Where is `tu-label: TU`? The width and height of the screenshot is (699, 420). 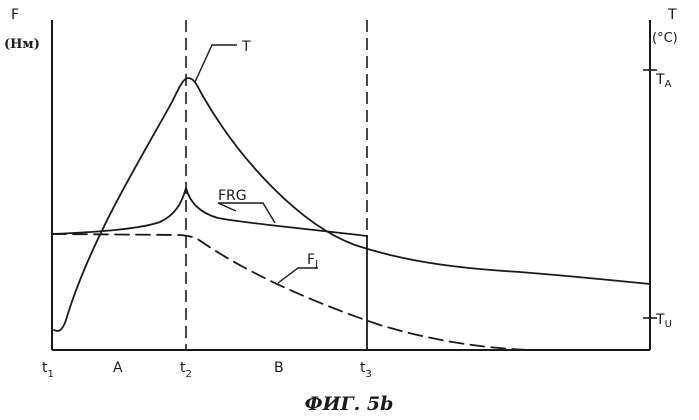 tu-label: TU is located at coordinates (663, 321).